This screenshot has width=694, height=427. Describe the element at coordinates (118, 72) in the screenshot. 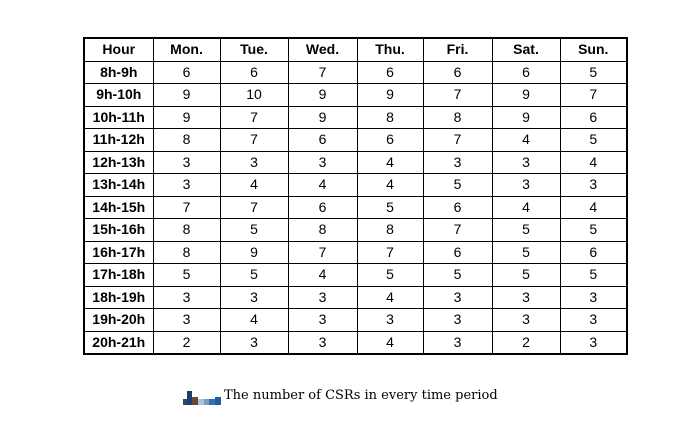

I see `hour-cell: 8h-9h` at that location.